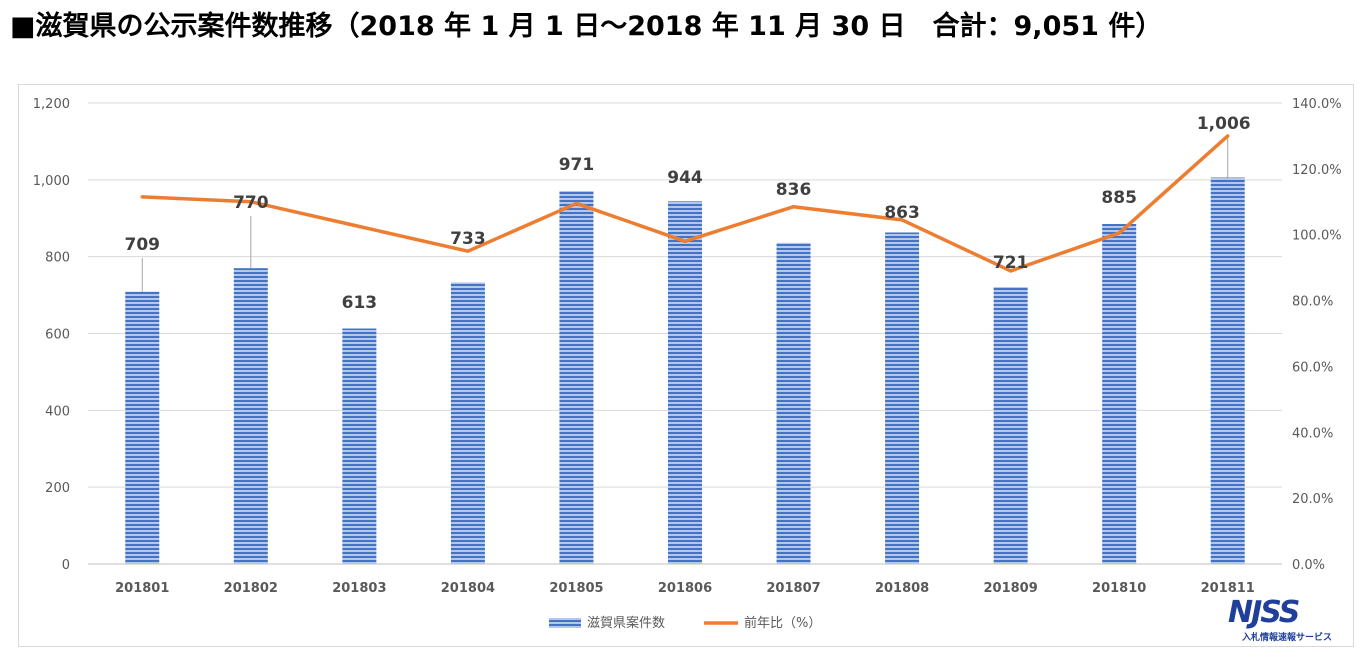 The image size is (1370, 657). Describe the element at coordinates (782, 623) in the screenshot. I see `legend-line-label: 前年比（%）` at that location.